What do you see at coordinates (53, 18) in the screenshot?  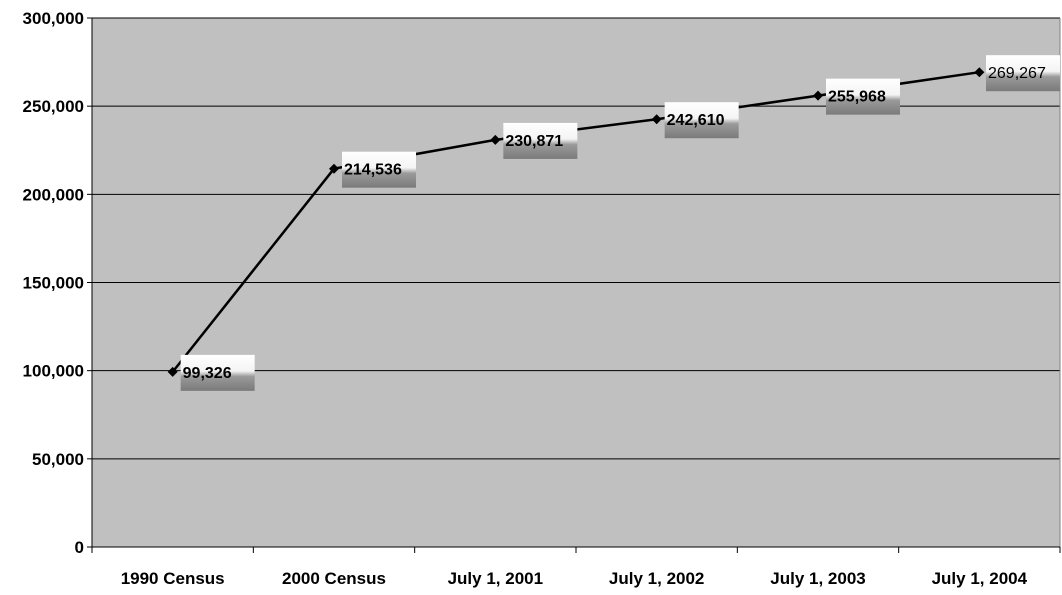 I see `y-tick-label: 300,000` at bounding box center [53, 18].